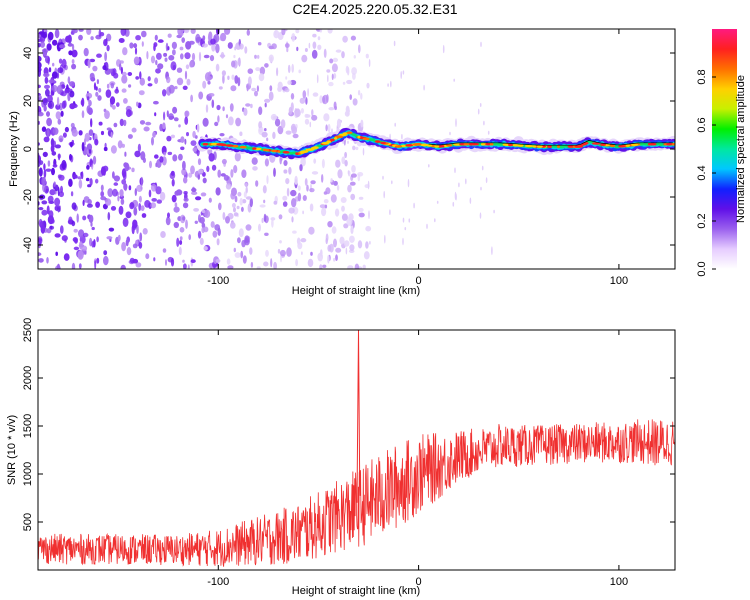 This screenshot has height=600, width=750. Describe the element at coordinates (619, 281) in the screenshot. I see `spectrogram-x-tick-label: 100` at that location.